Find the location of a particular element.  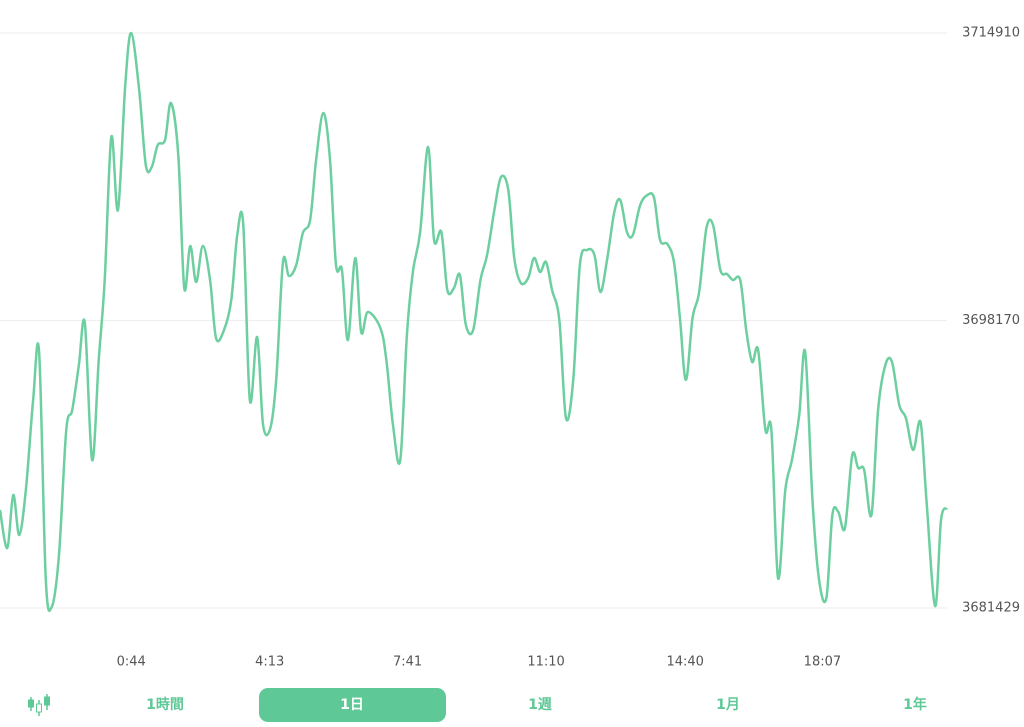

x-tick-label: 14:40 is located at coordinates (684, 662).